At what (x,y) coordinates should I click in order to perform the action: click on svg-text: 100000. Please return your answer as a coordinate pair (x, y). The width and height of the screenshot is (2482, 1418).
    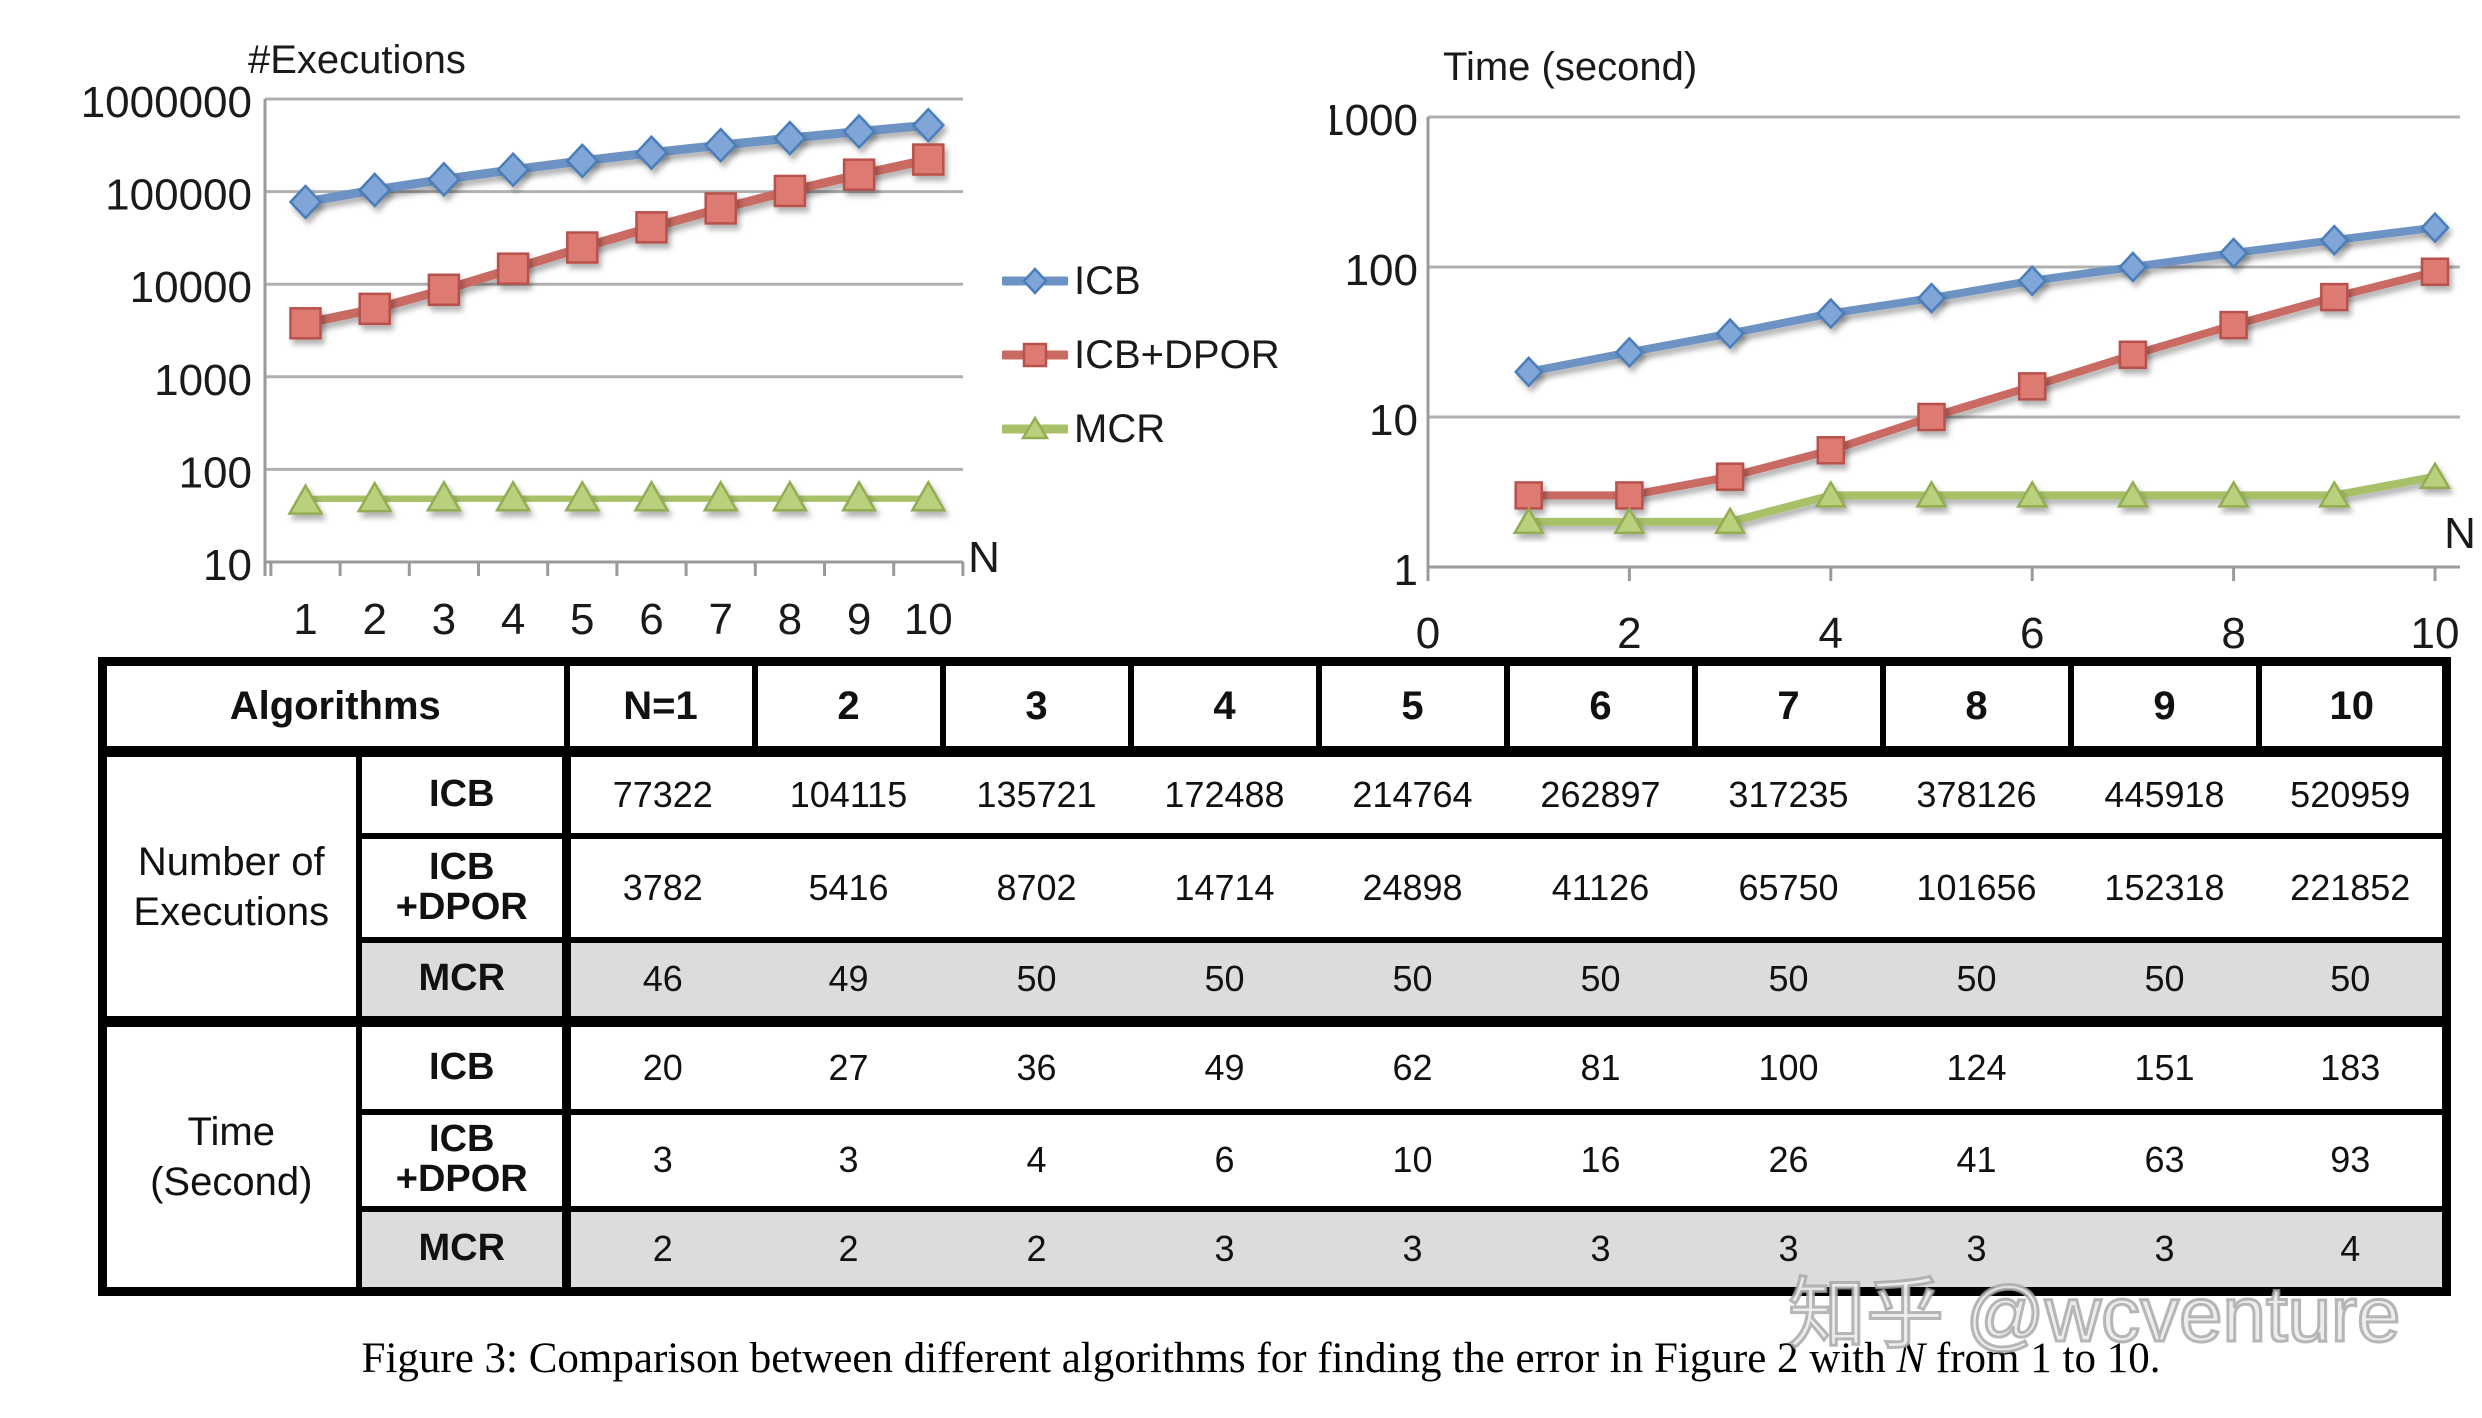
    Looking at the image, I should click on (178, 195).